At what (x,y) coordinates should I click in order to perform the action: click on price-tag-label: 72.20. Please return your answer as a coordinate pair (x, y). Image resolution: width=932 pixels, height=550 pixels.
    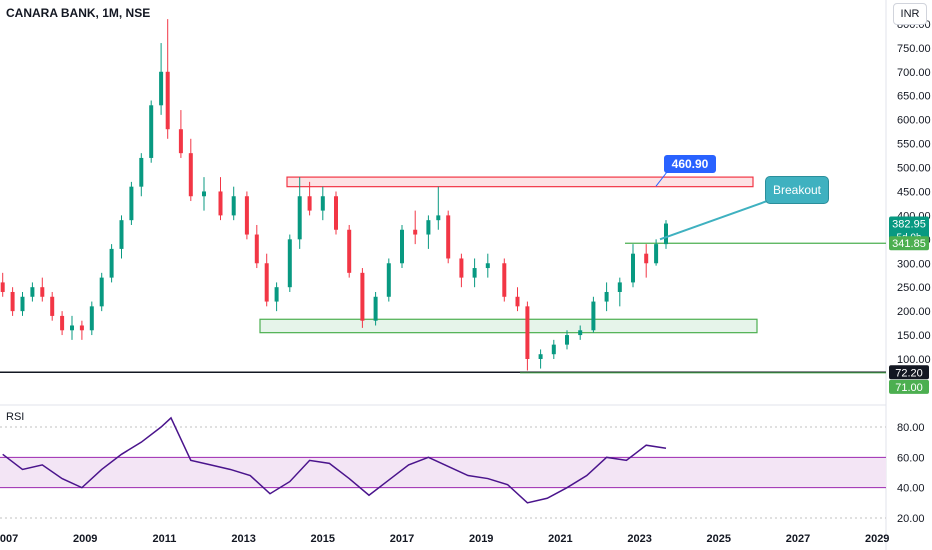
    Looking at the image, I should click on (909, 373).